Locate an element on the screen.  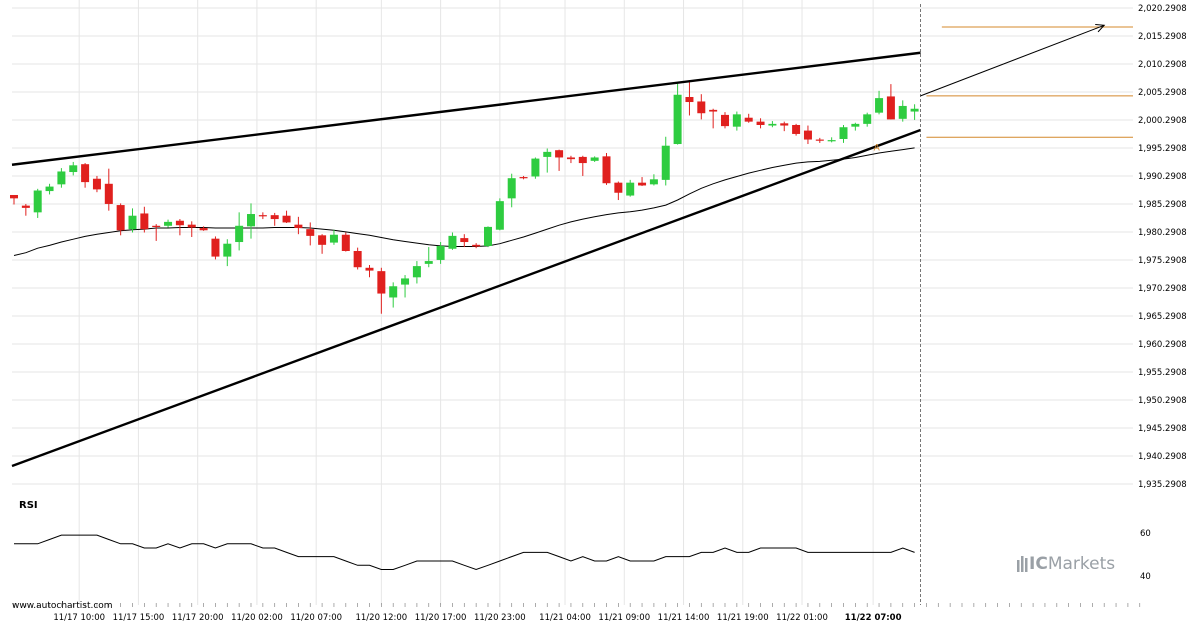
rsi-y-tick-label: 40 is located at coordinates (1145, 577).